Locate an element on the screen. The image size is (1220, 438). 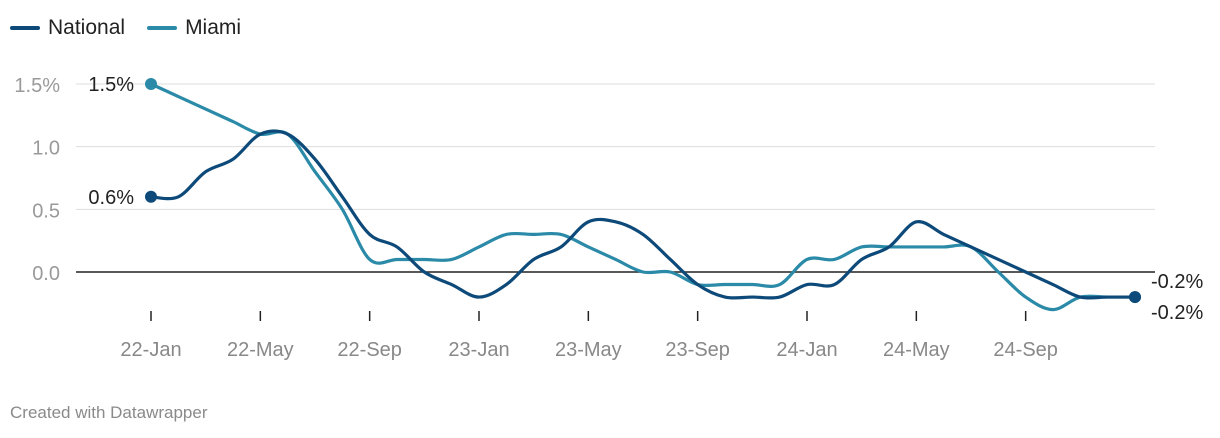
legend: National Miami is located at coordinates (125, 28).